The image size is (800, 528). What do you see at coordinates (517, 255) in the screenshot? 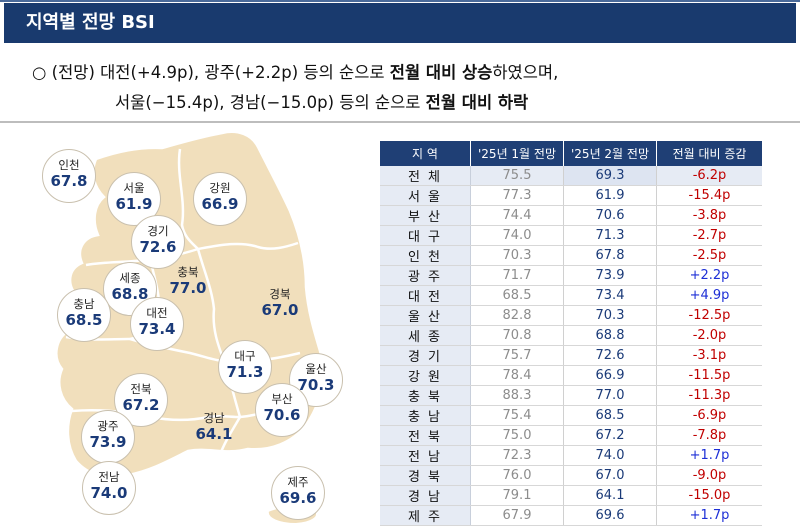
I see `cell-jan-forecast: 70.3` at bounding box center [517, 255].